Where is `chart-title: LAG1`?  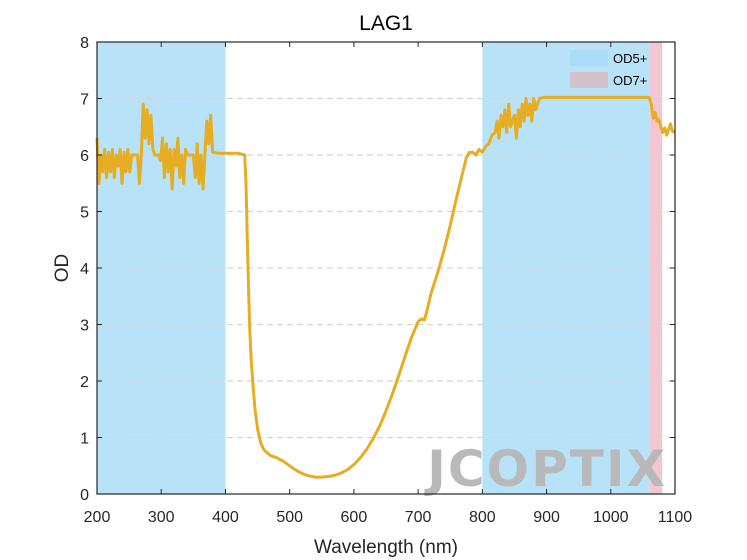 chart-title: LAG1 is located at coordinates (386, 23).